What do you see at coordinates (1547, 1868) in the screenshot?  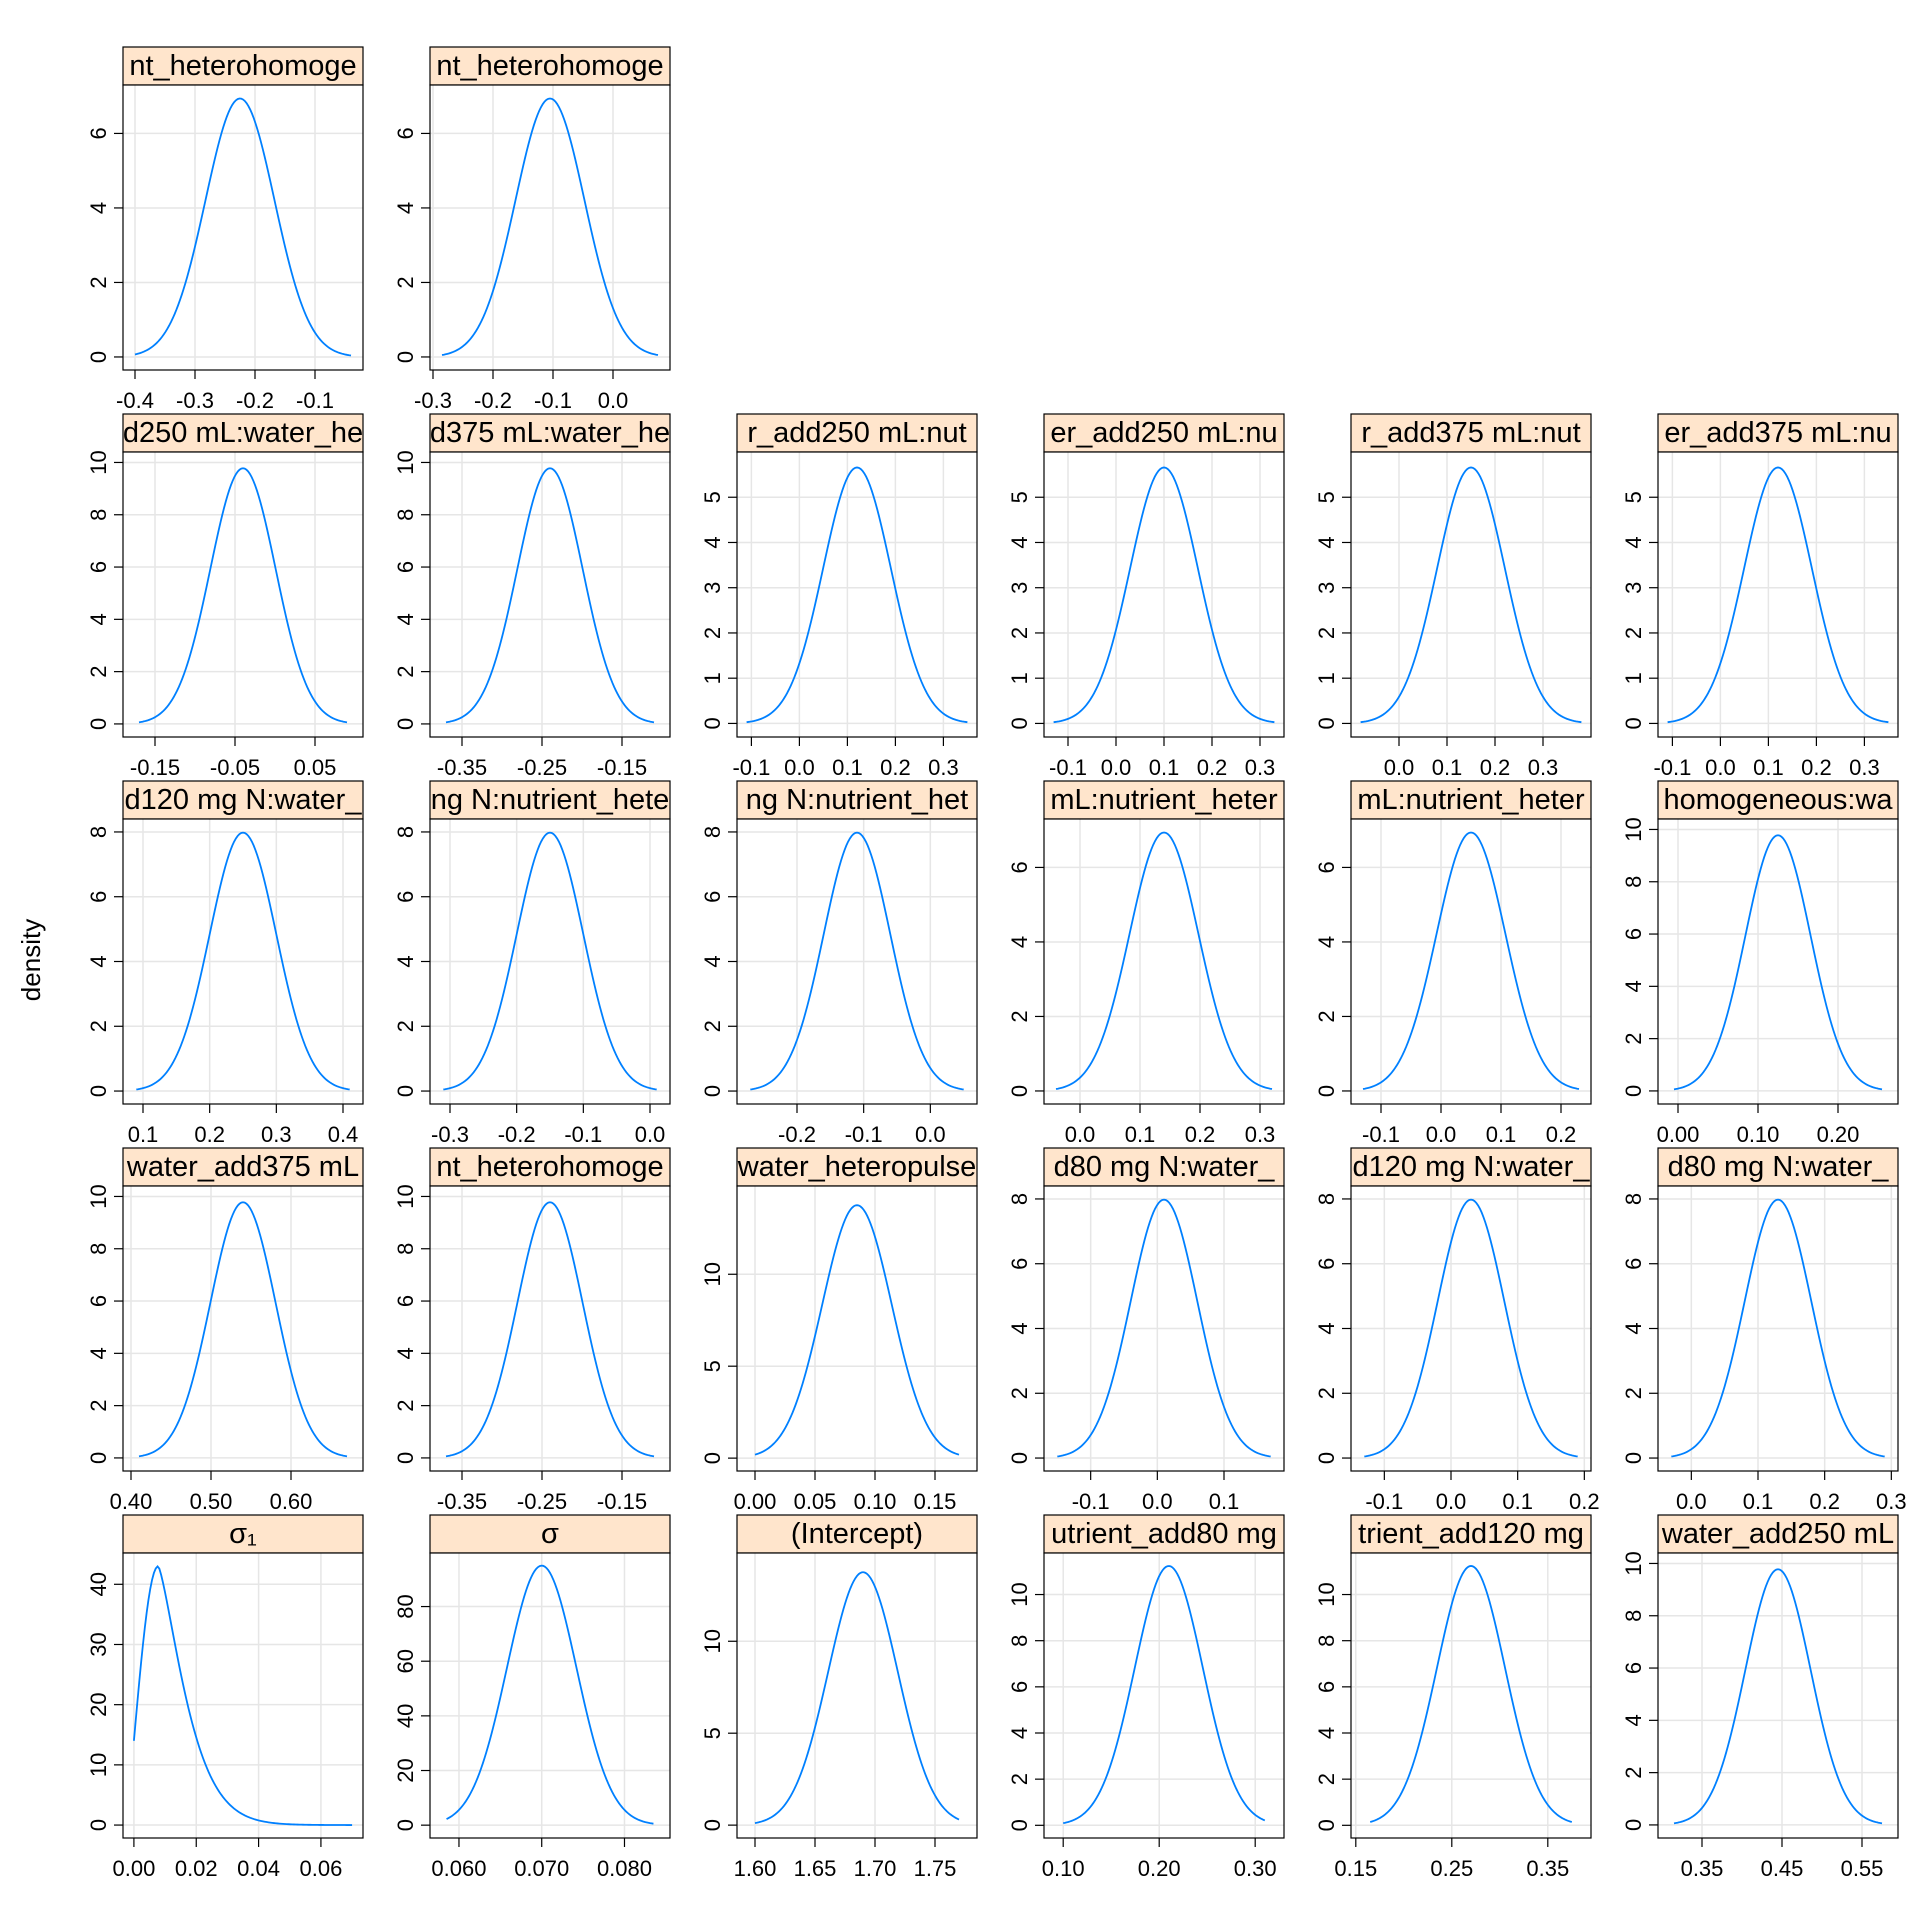 I see `x-tick-label: 0.35` at bounding box center [1547, 1868].